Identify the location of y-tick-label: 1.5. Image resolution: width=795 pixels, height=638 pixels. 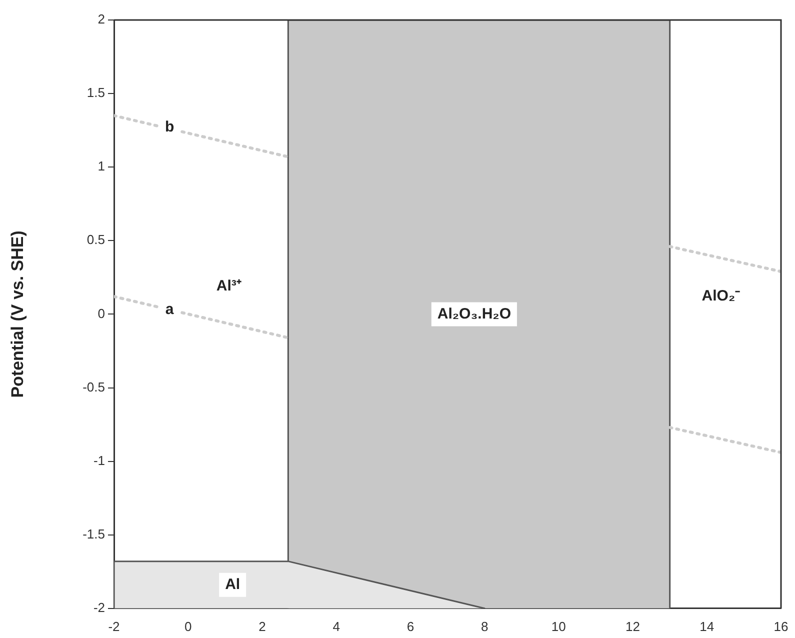
(95, 92).